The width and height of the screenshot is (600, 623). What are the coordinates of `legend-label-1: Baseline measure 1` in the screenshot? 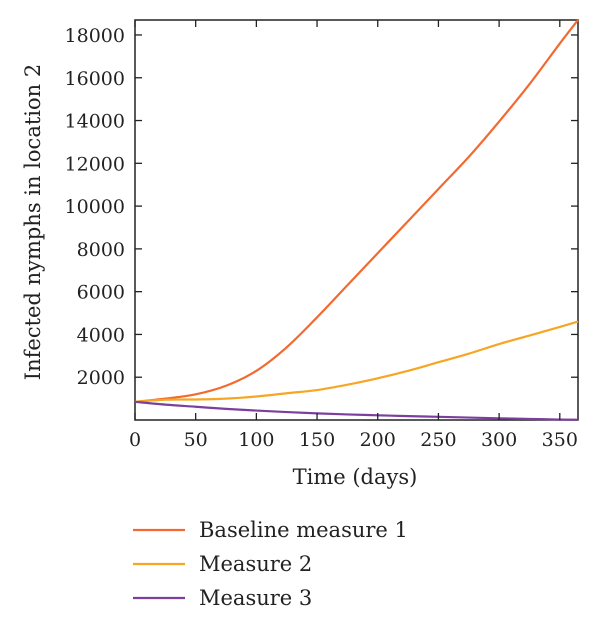 It's located at (303, 530).